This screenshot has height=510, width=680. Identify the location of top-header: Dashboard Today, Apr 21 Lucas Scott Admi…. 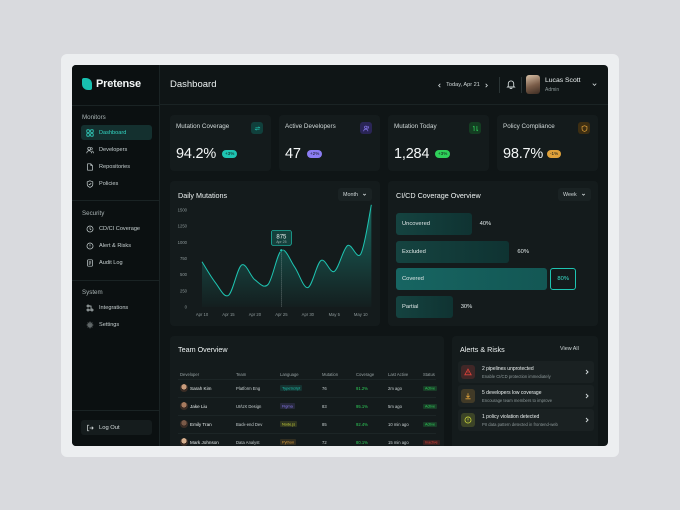
(384, 85).